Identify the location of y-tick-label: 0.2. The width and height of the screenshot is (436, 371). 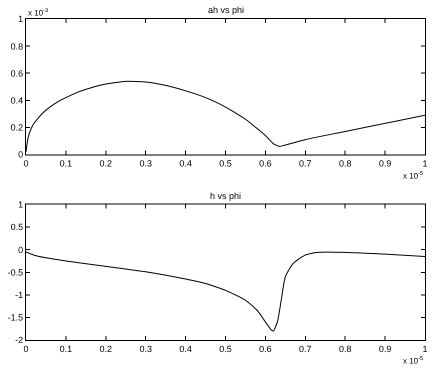
(17, 127).